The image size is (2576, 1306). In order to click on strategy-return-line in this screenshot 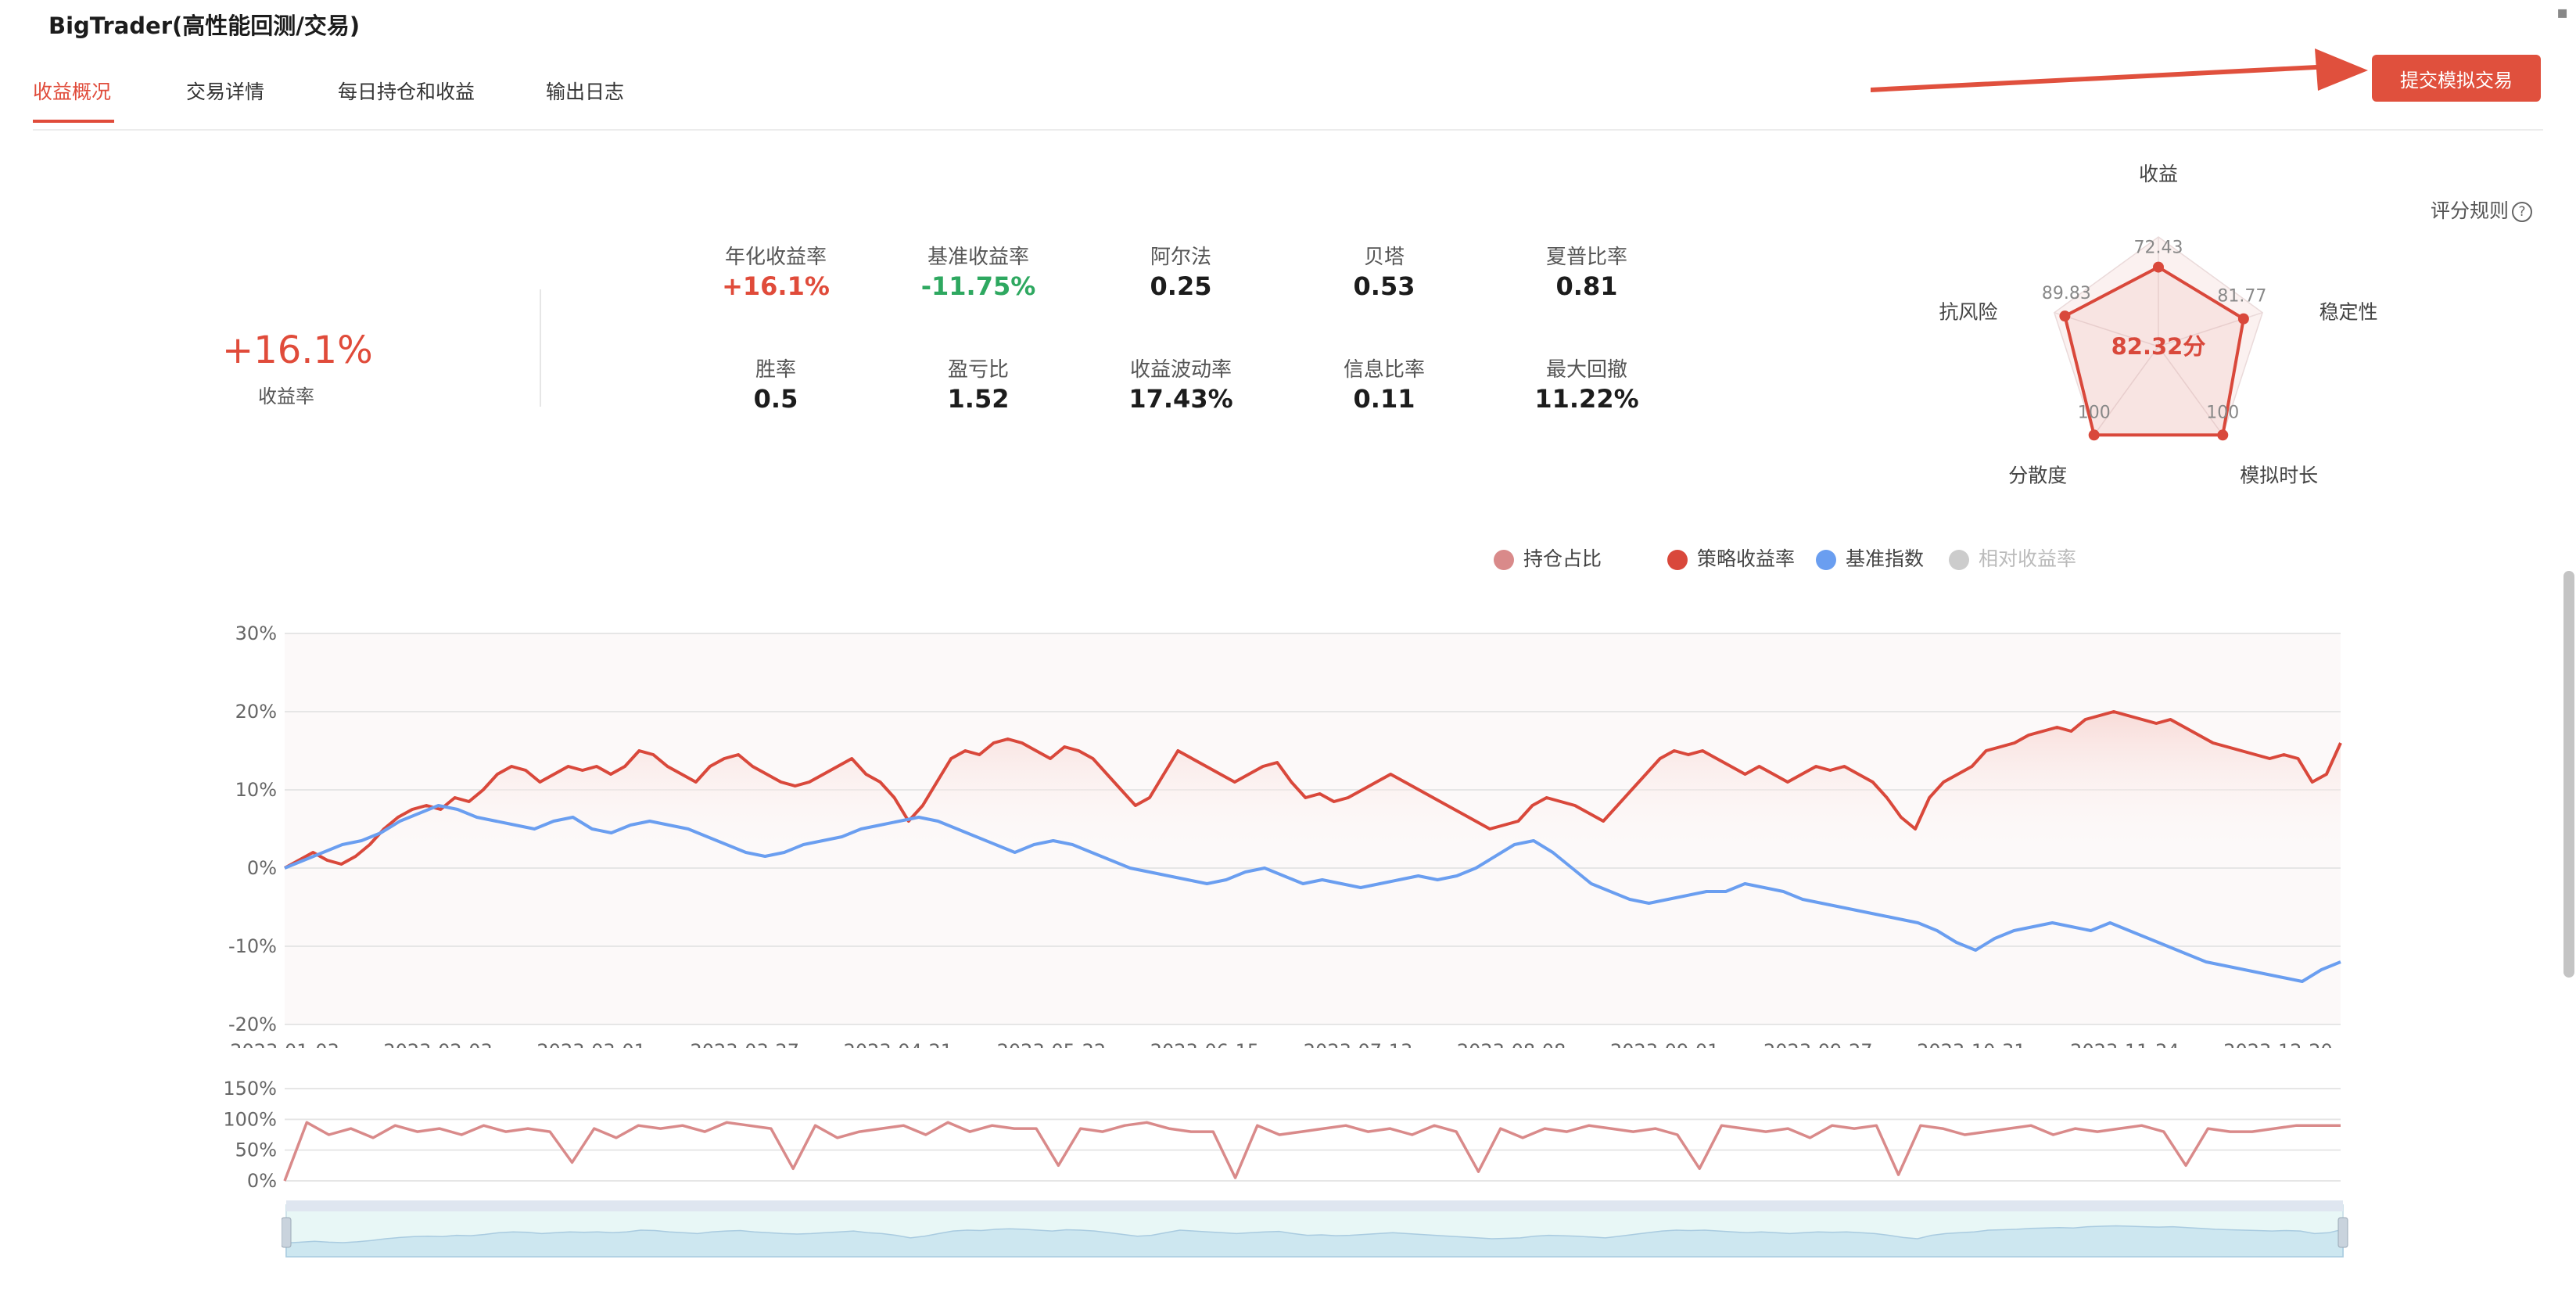, I will do `click(1313, 790)`.